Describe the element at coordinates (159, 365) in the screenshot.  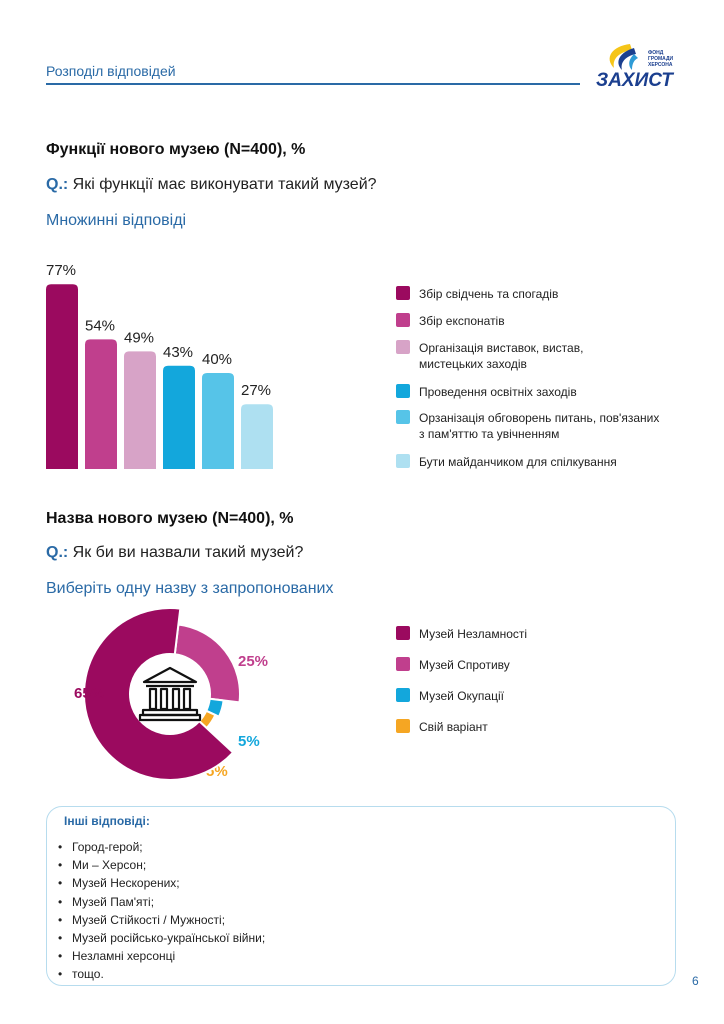
I see `functions-bar-chart: 77% 54% 49% 43% 40% 27%` at that location.